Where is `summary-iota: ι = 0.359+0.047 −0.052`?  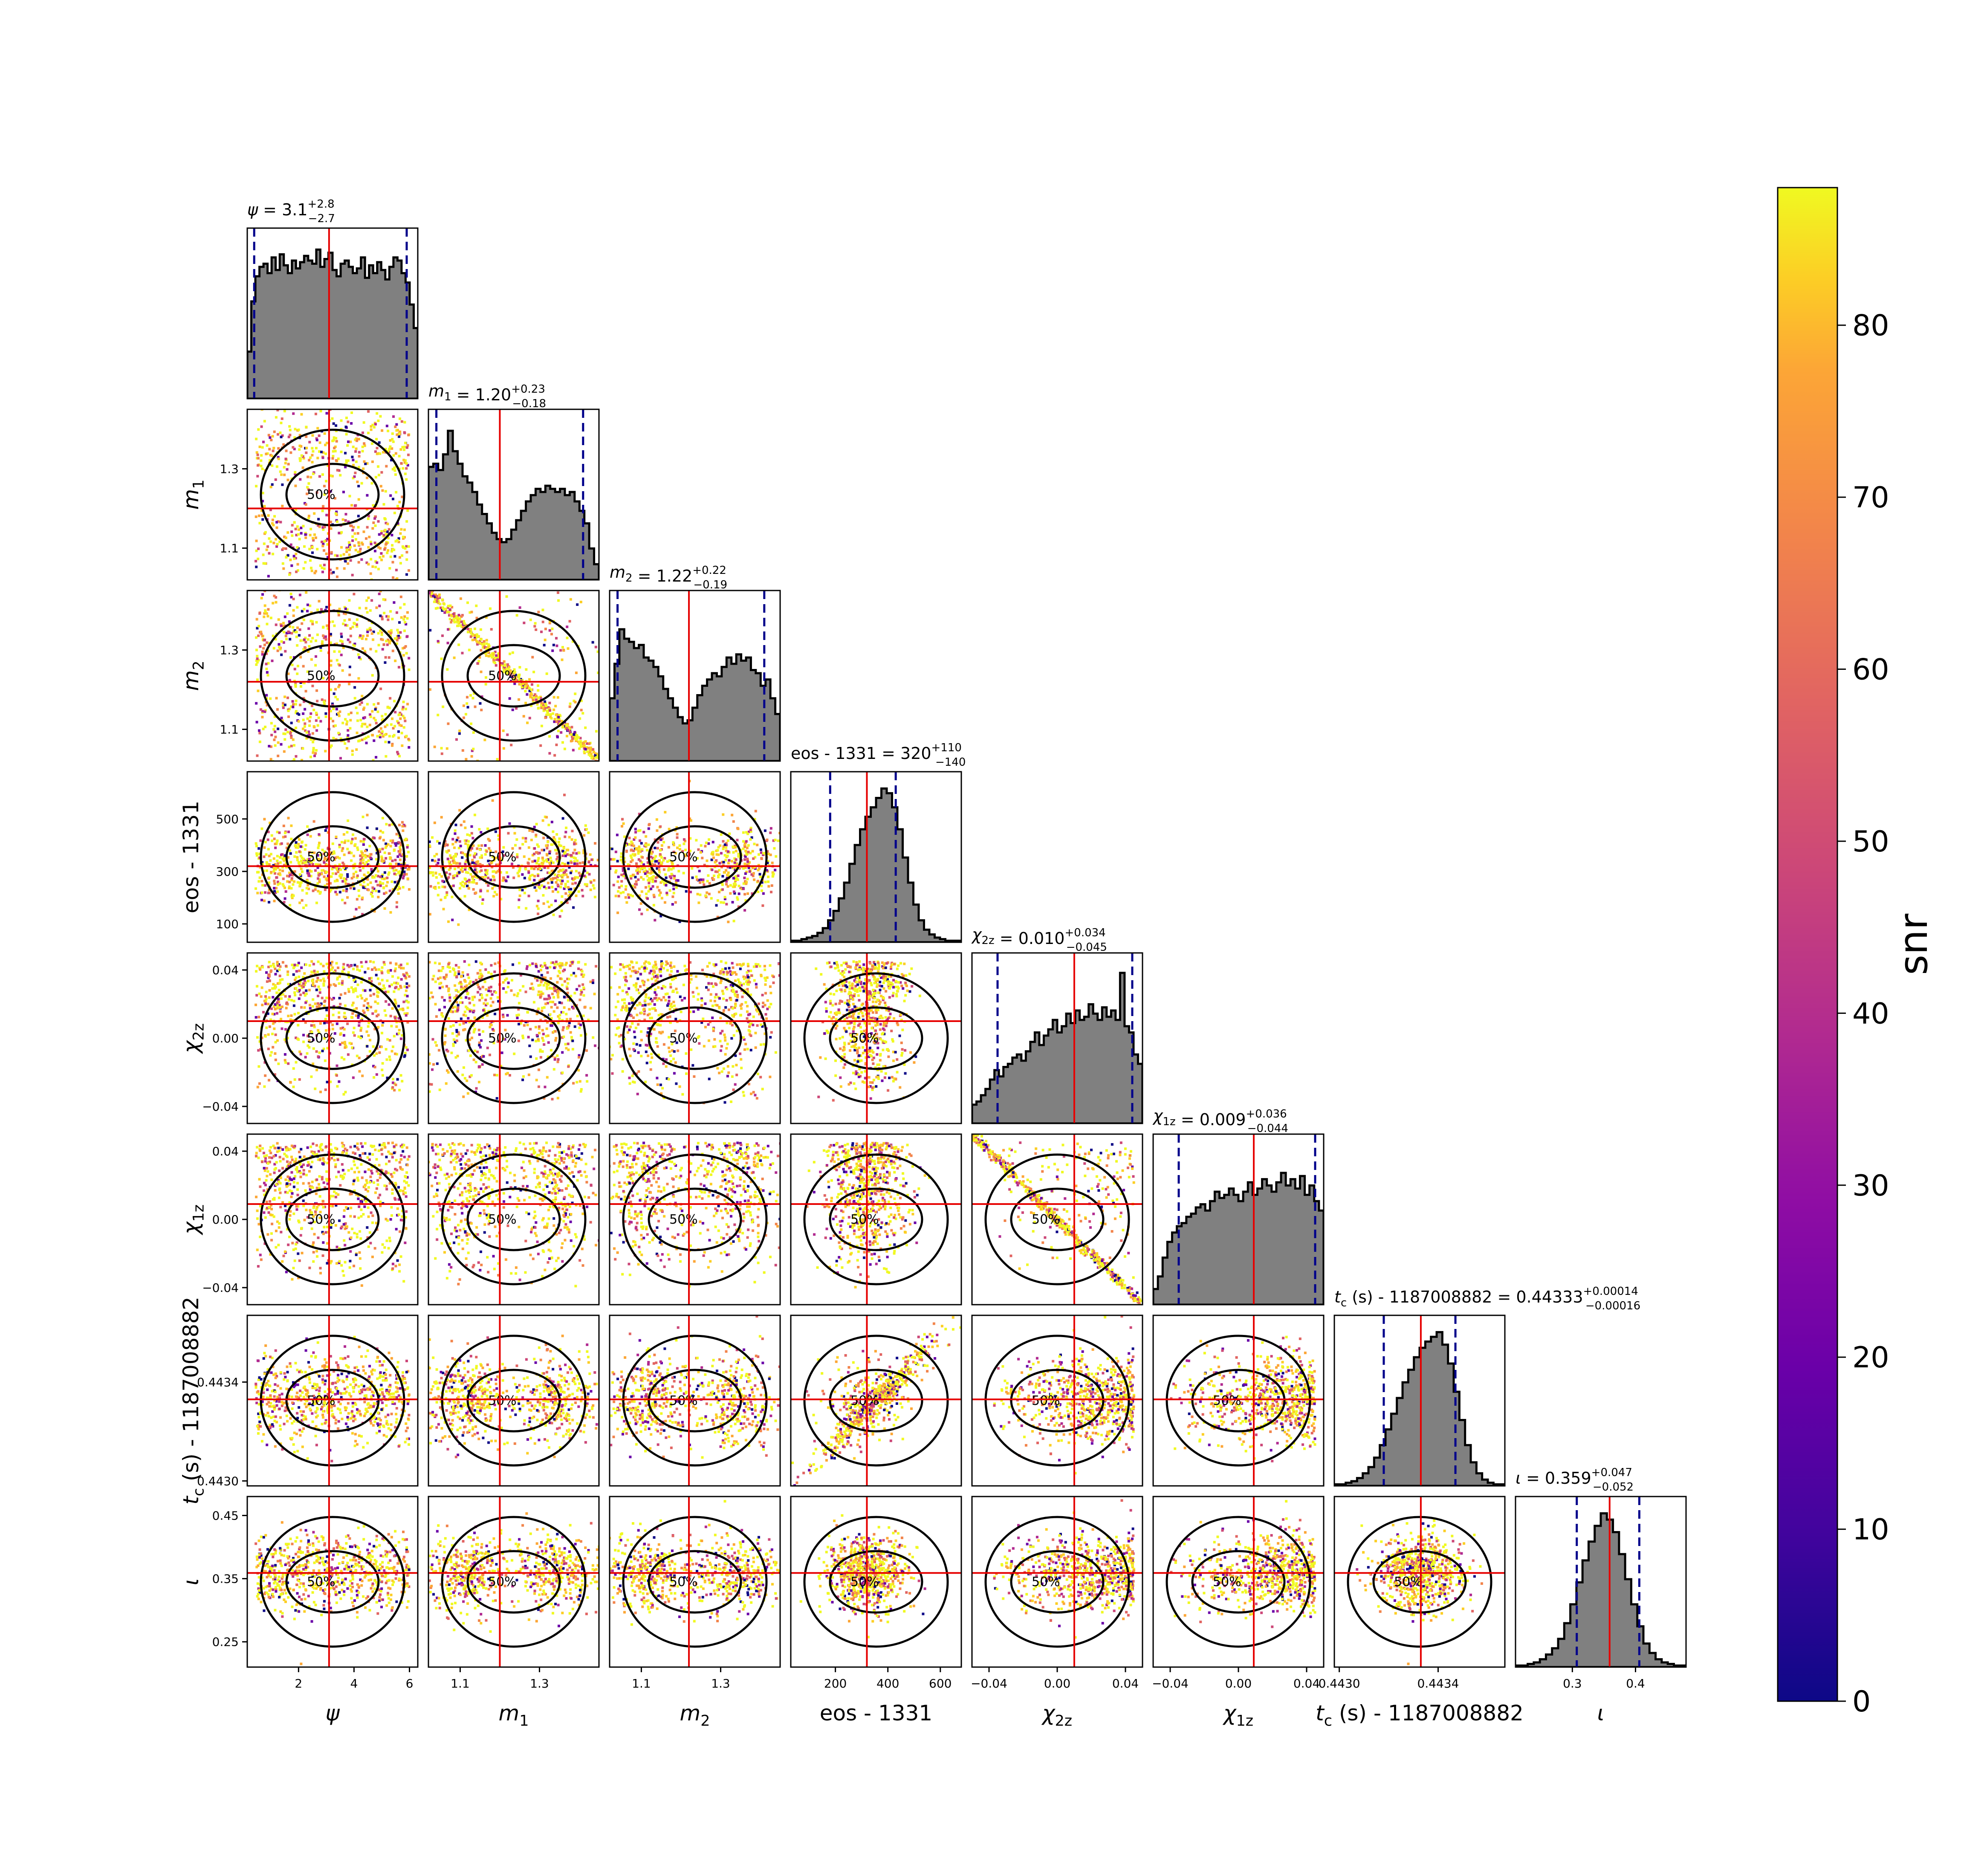
summary-iota: ι = 0.359+0.047 −0.052 is located at coordinates (1575, 1480).